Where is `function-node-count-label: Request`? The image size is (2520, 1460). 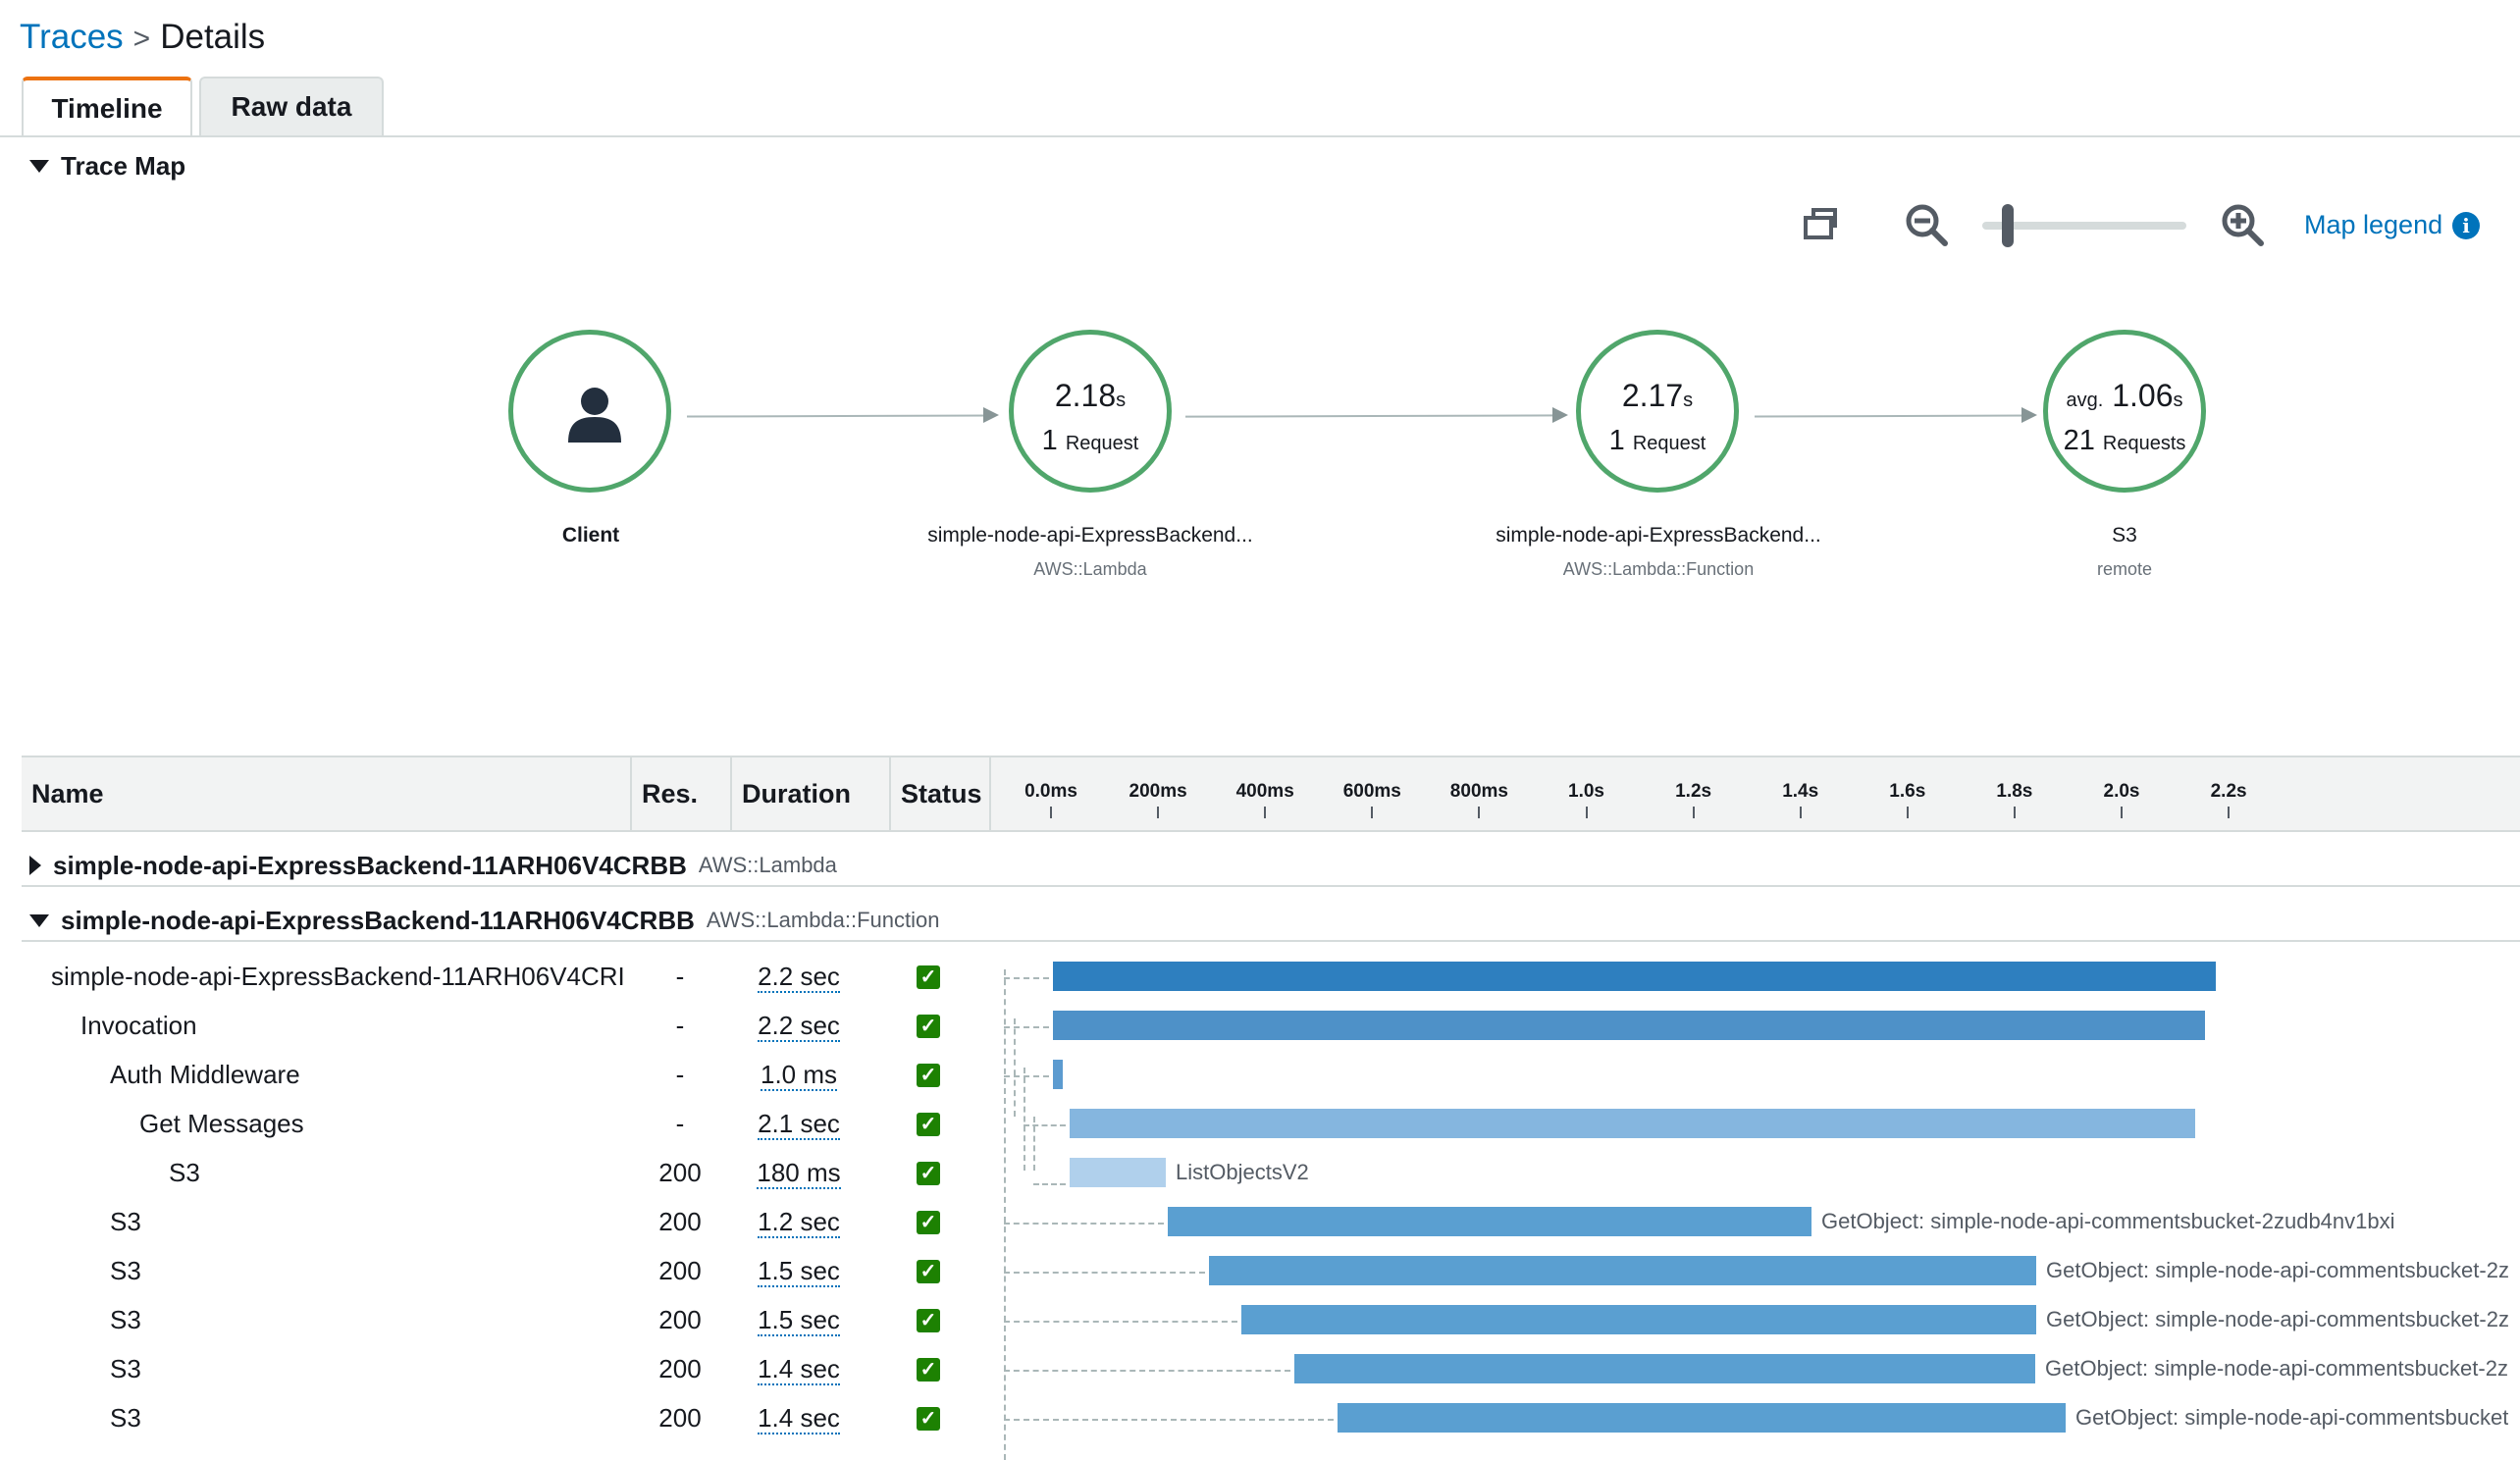 function-node-count-label: Request is located at coordinates (1669, 444).